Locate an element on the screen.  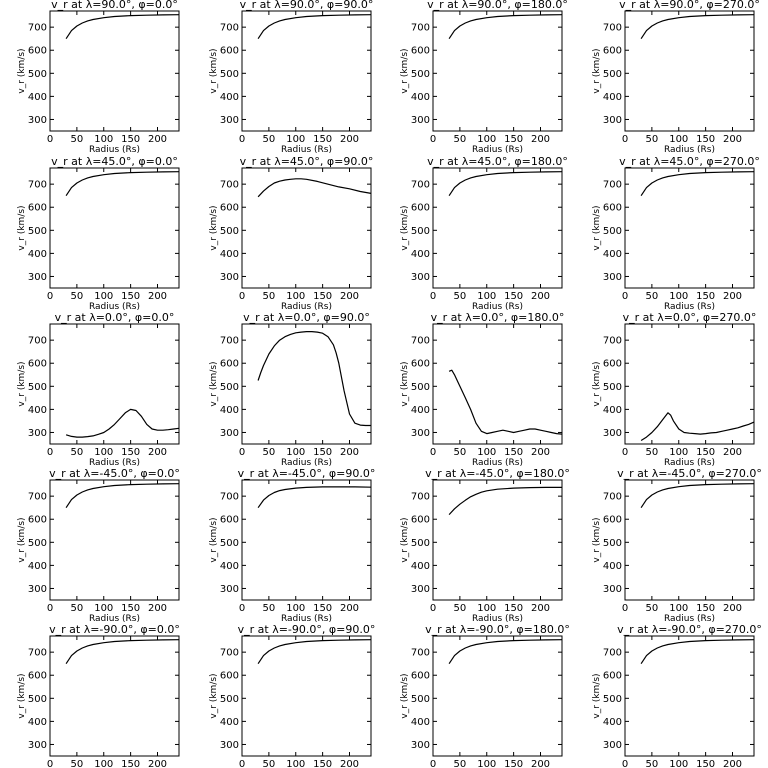
chart-13-y-axis-label: v_r (km/s) is located at coordinates (22, 539).